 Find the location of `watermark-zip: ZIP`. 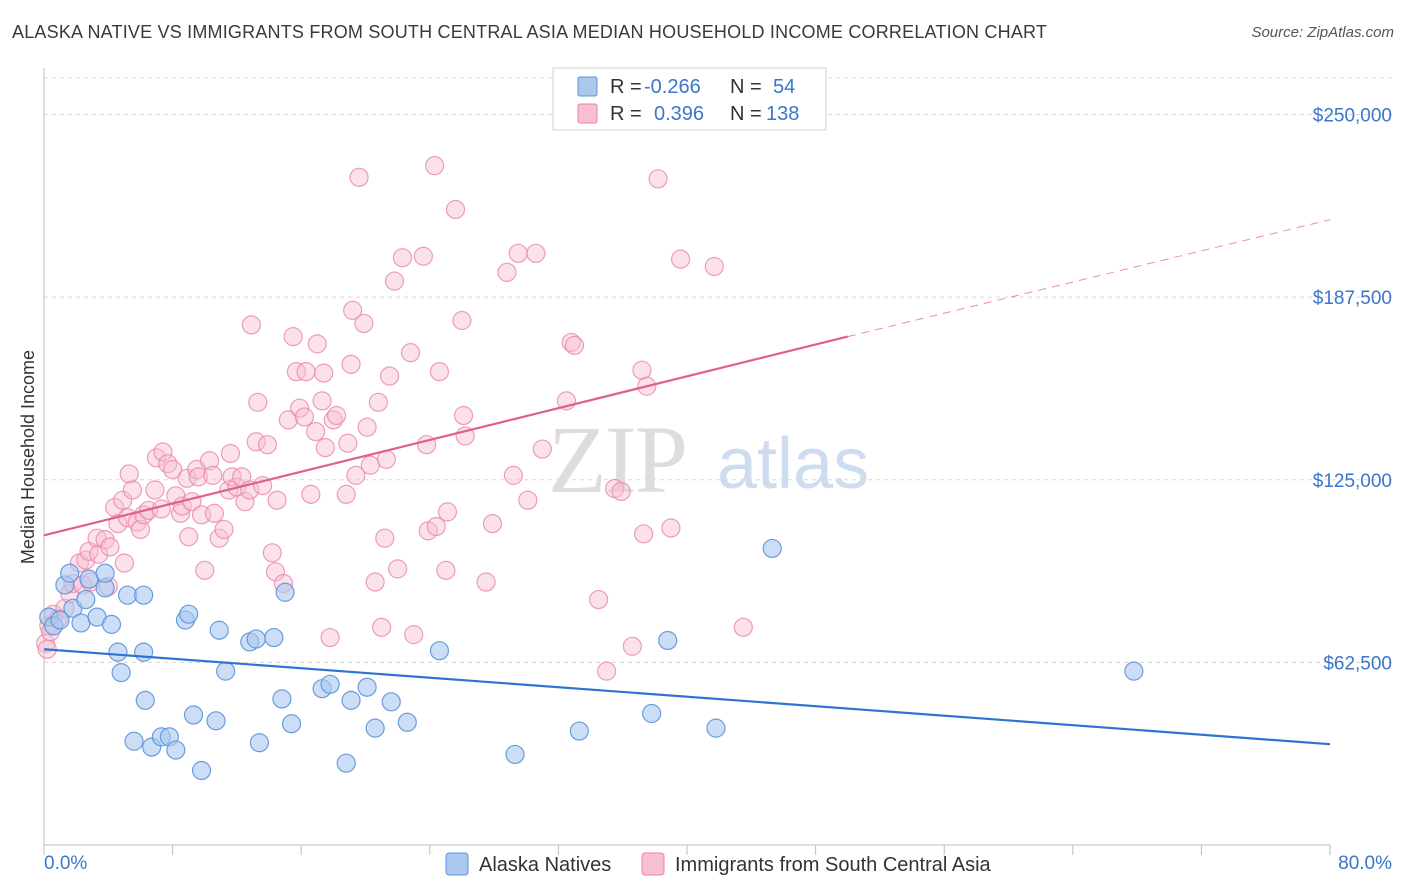

watermark-zip: ZIP is located at coordinates (617, 459).